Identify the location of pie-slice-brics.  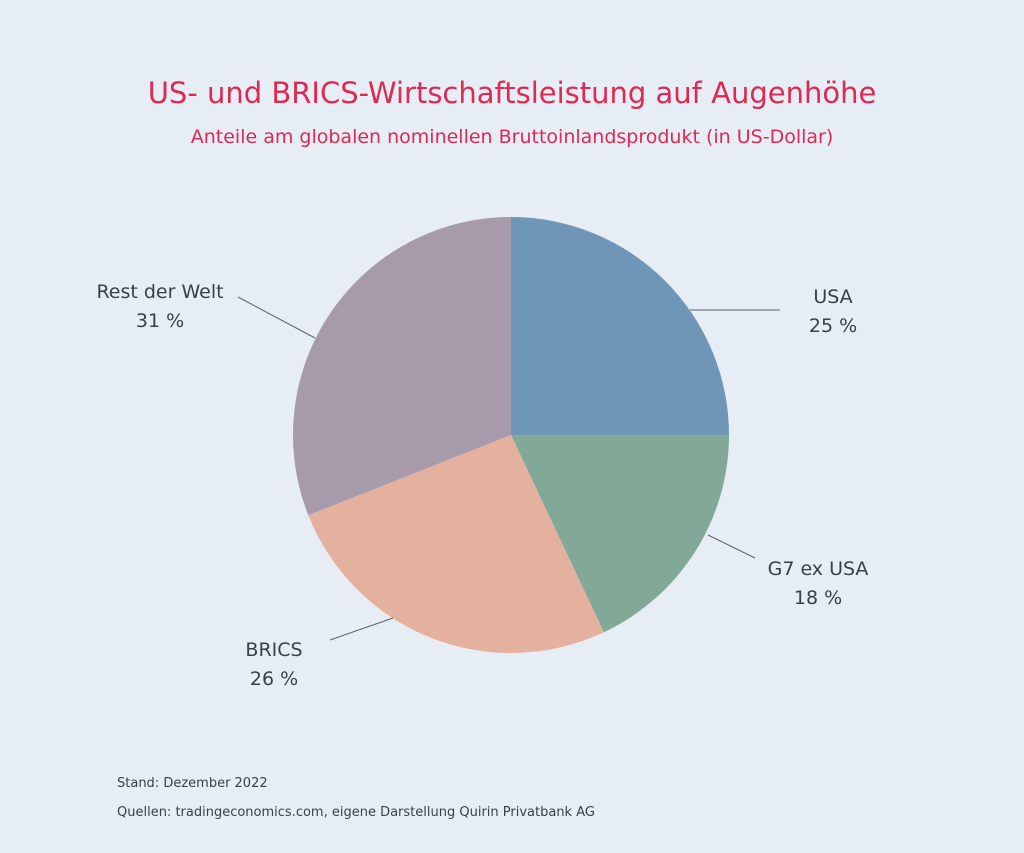
(456, 544).